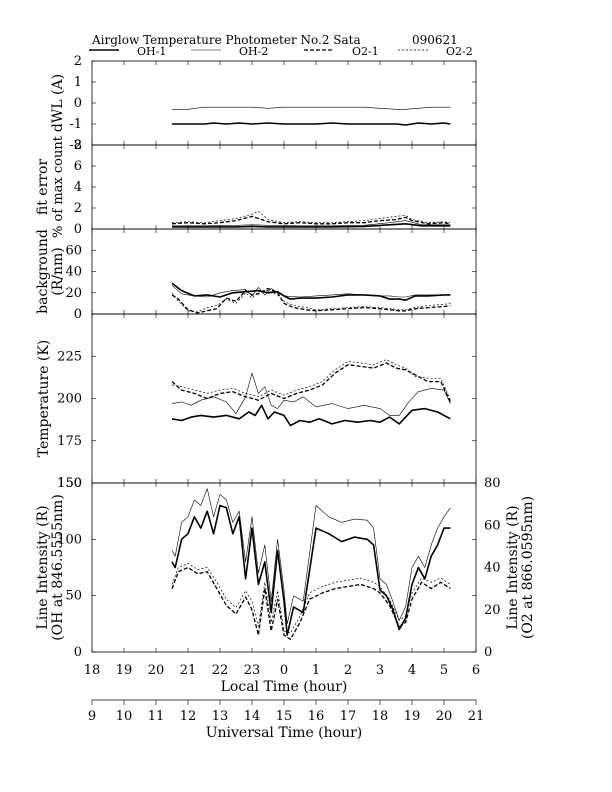 The height and width of the screenshot is (792, 612). What do you see at coordinates (492, 483) in the screenshot?
I see `right-y-tick-label: 80` at bounding box center [492, 483].